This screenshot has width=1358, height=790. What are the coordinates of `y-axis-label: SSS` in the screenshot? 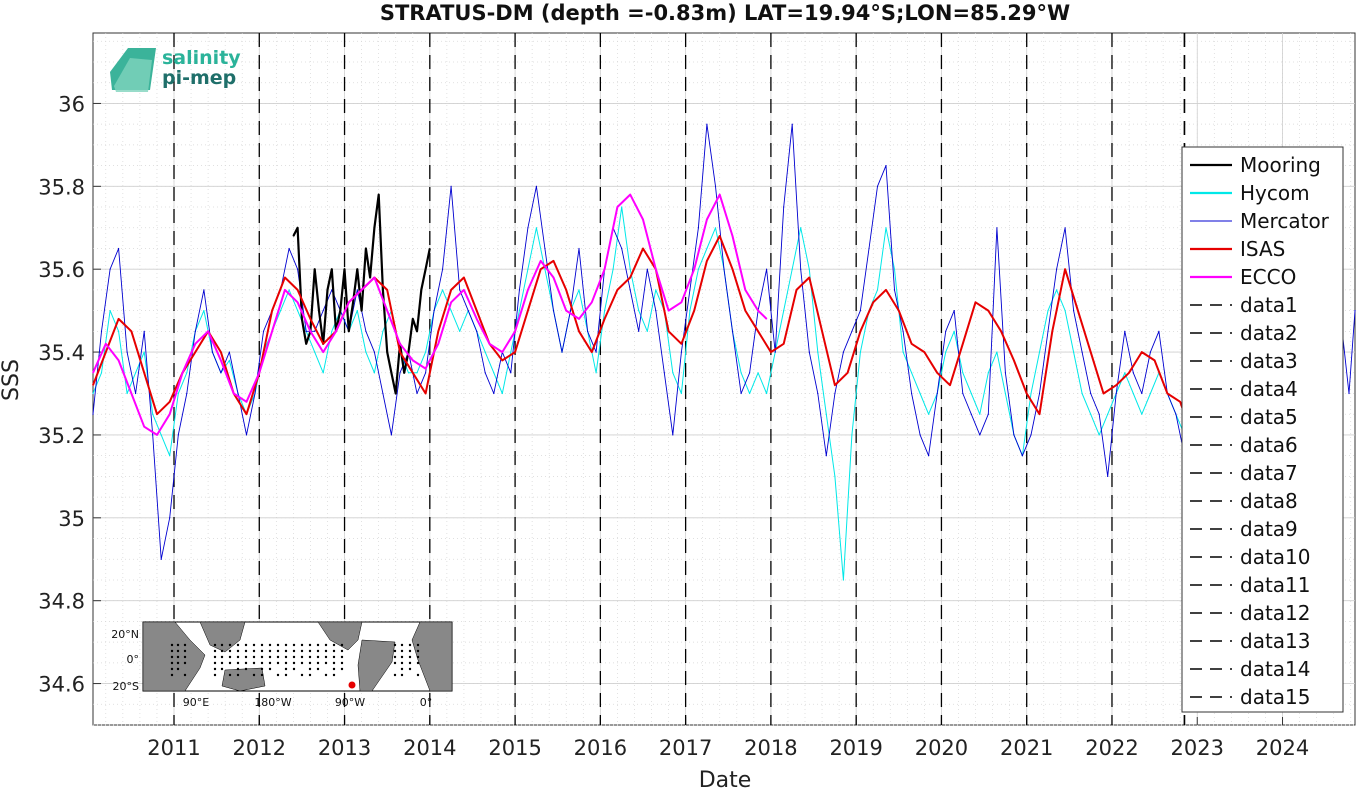 It's located at (12, 380).